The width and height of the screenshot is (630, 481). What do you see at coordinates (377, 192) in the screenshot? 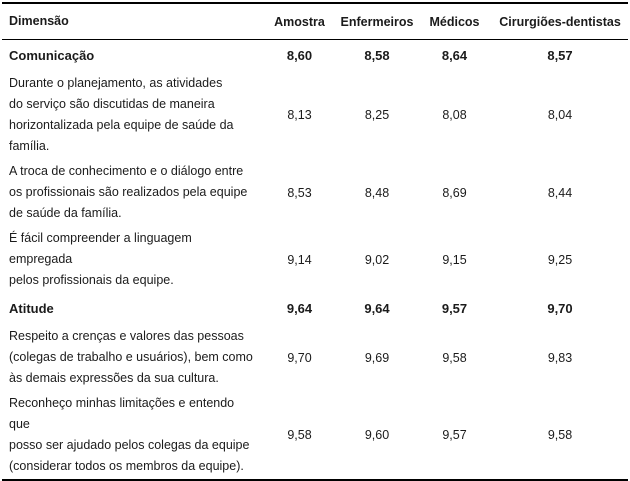
I see `value-cell: 8,48` at bounding box center [377, 192].